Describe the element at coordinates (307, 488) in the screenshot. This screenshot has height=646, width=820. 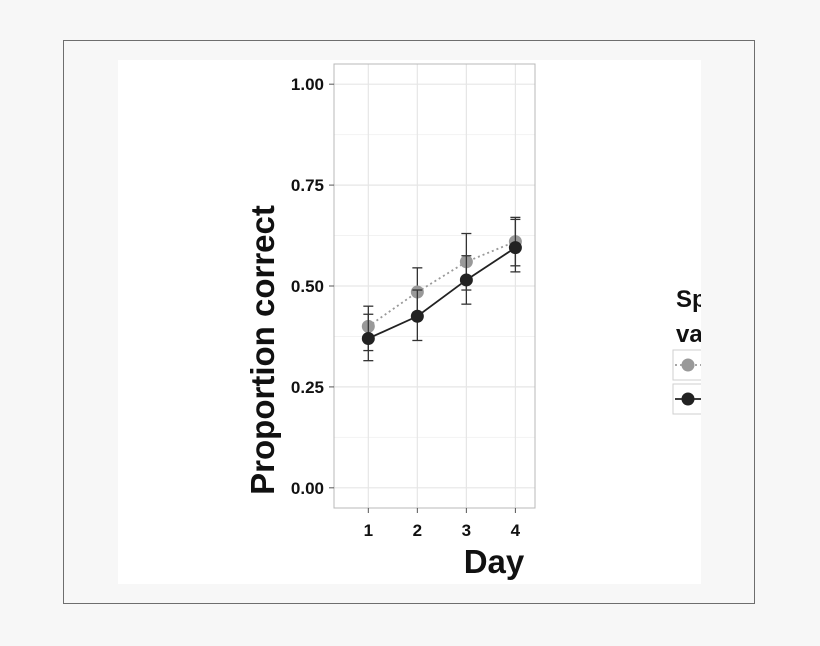
I see `y-tick-label: 0.00` at that location.